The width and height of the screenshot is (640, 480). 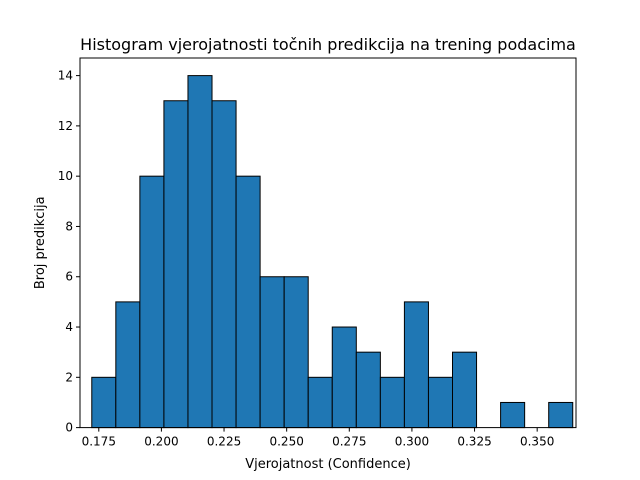 I want to click on x-tick-label: 0.175, so click(x=99, y=442).